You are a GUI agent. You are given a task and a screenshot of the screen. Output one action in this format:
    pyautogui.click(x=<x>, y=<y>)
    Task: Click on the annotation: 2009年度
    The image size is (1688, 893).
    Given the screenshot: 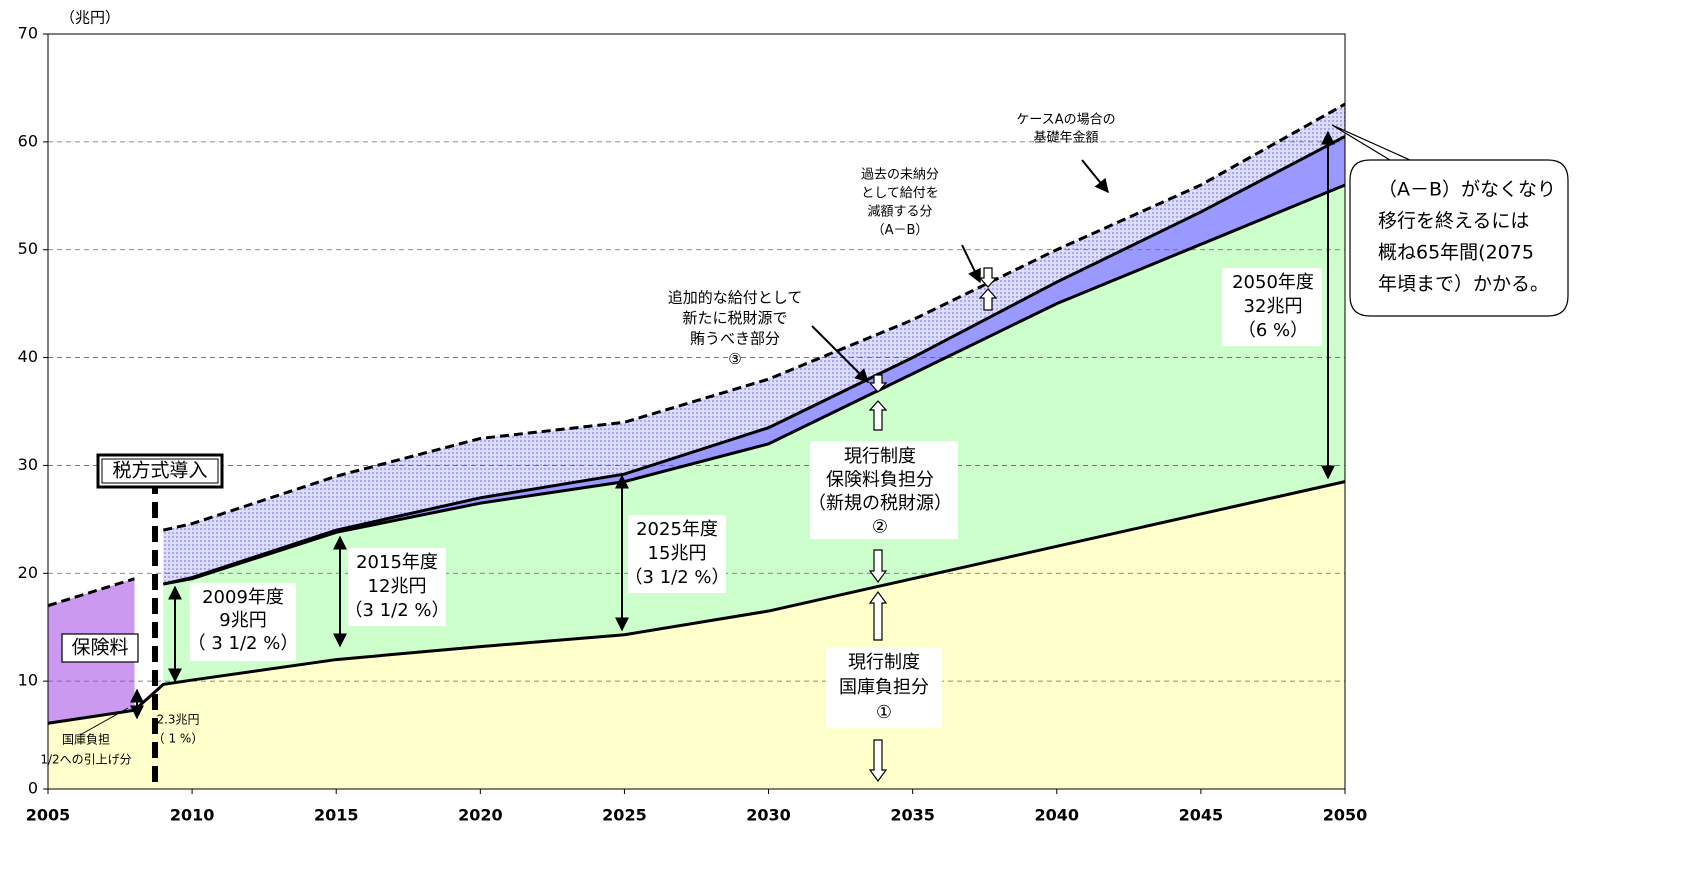 What is the action you would take?
    pyautogui.click(x=243, y=597)
    